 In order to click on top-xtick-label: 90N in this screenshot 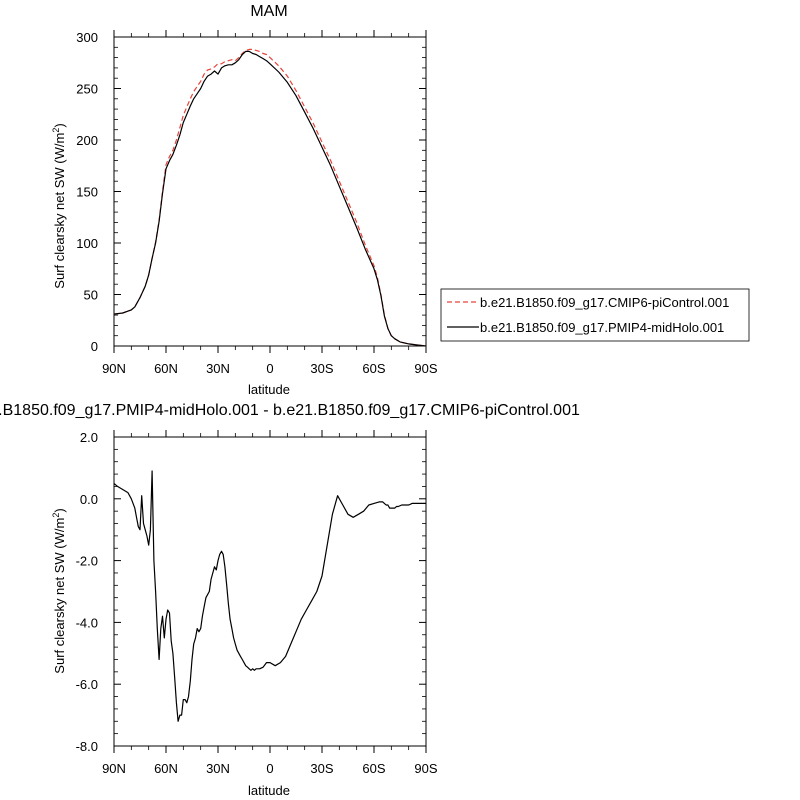, I will do `click(114, 368)`.